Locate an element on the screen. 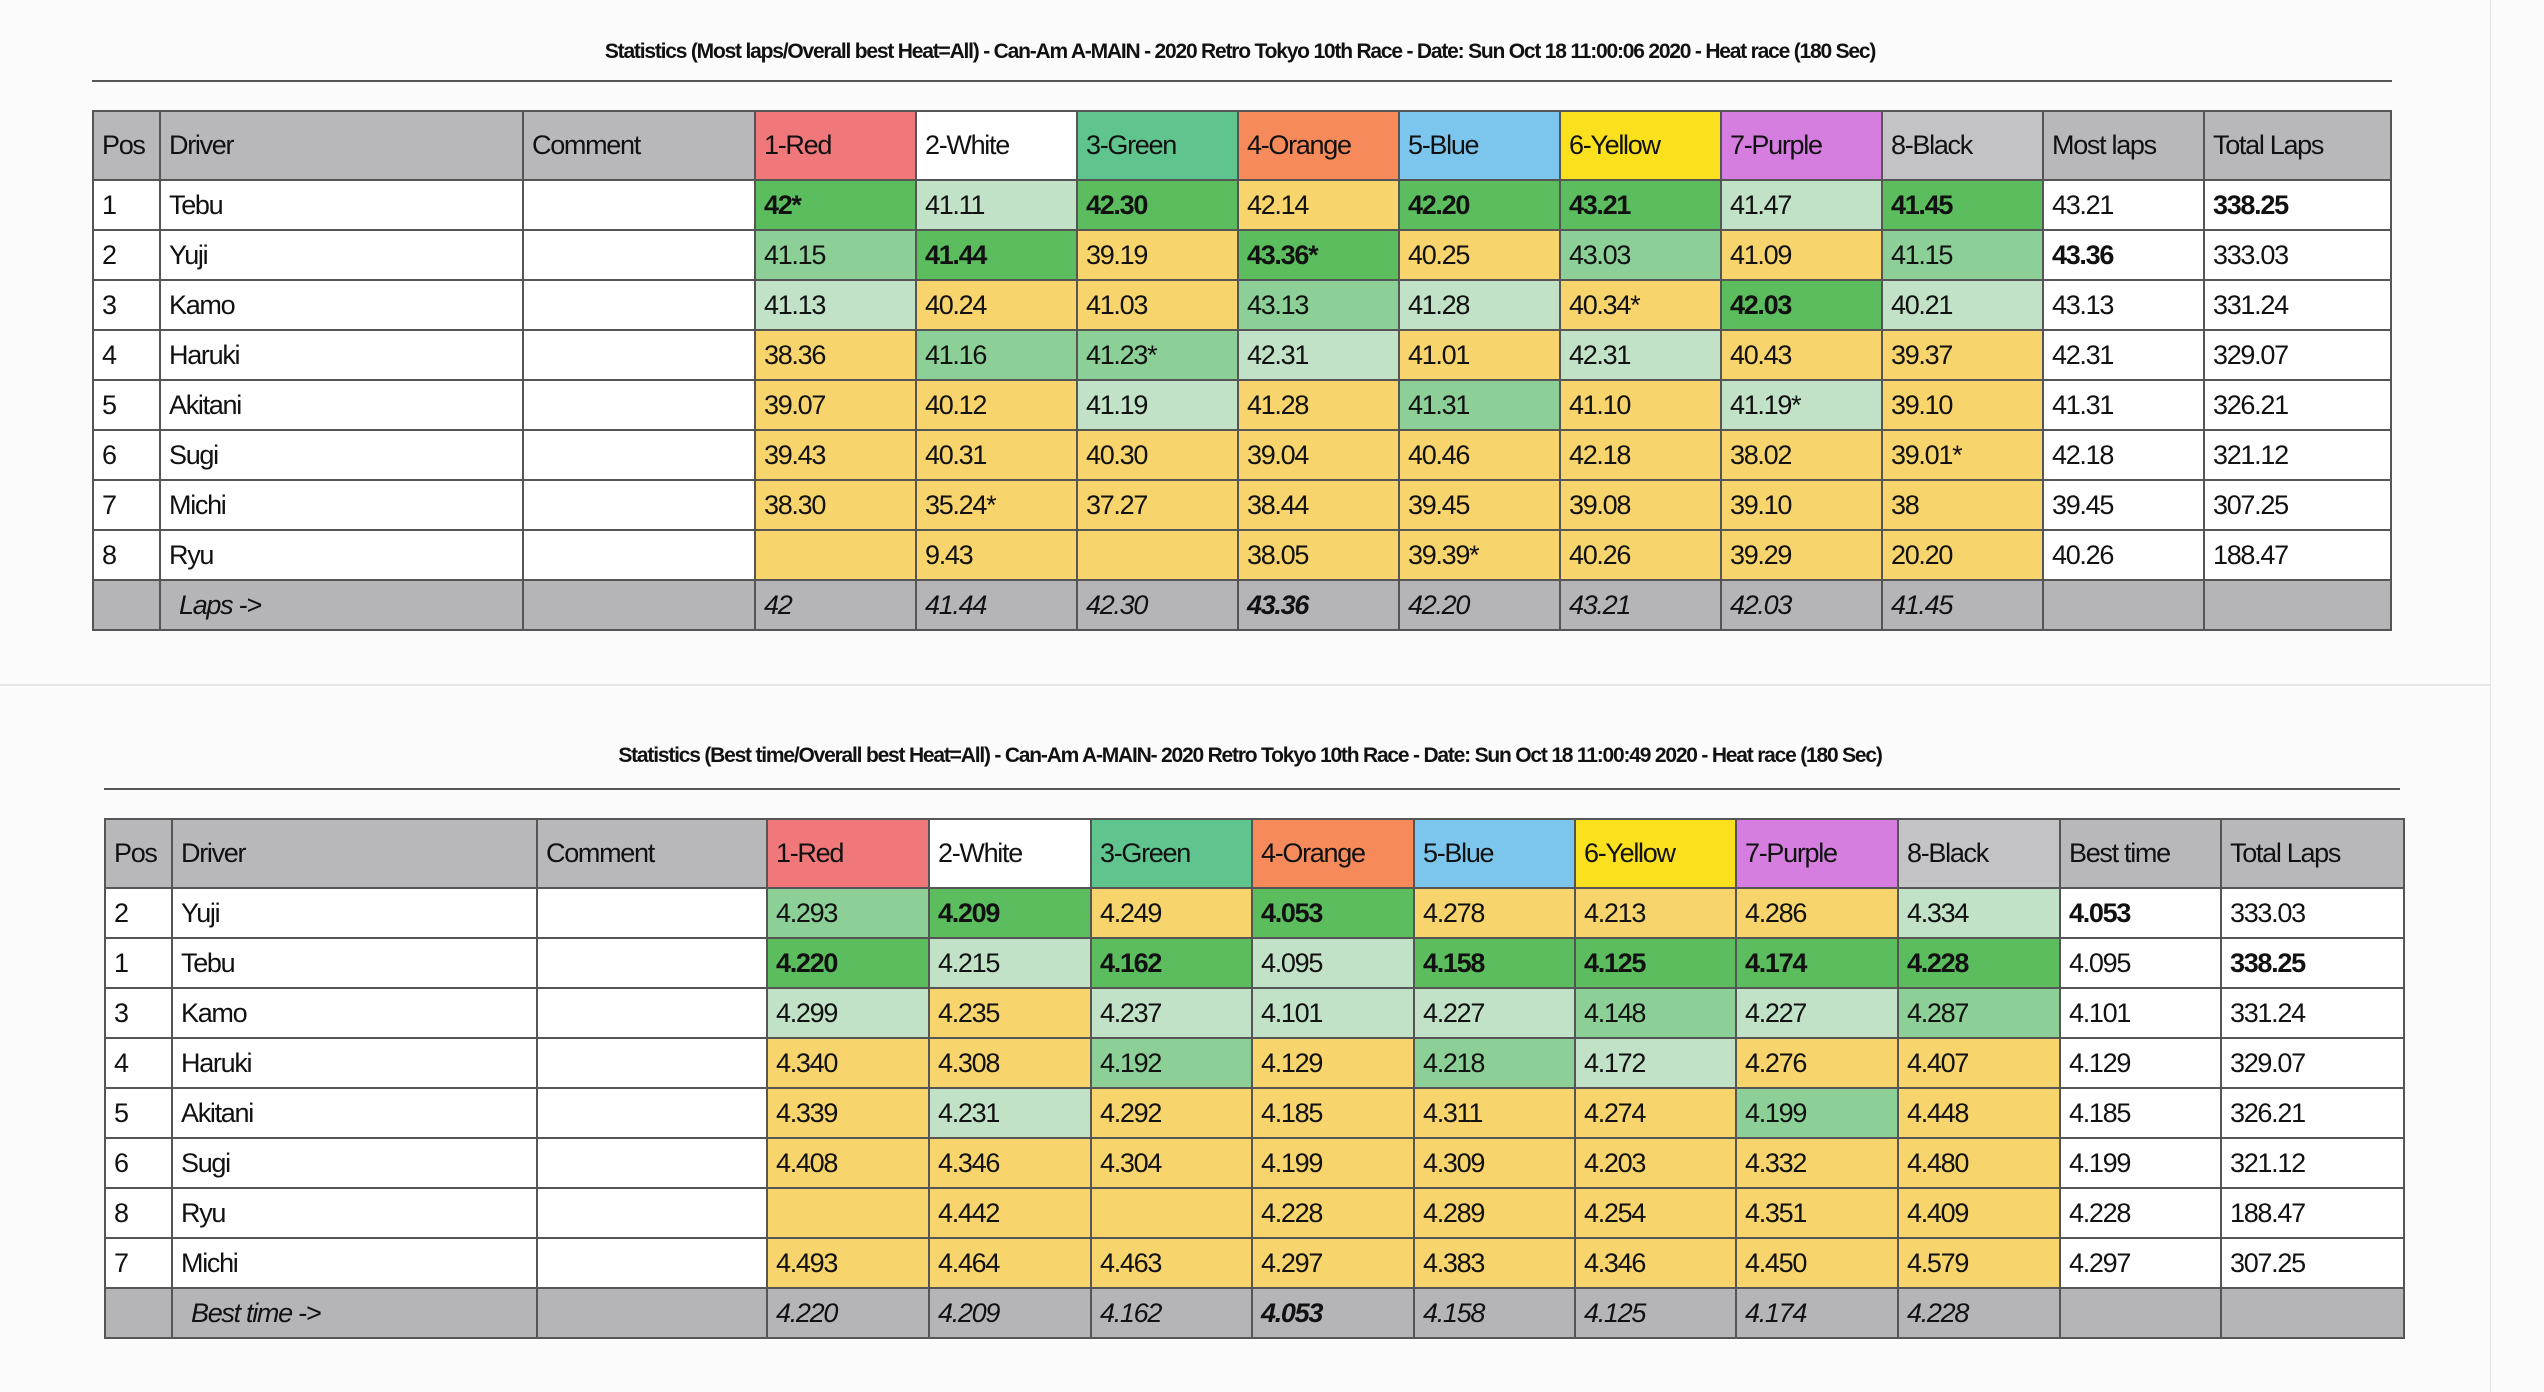  heat-cell: 4.304 is located at coordinates (1171, 1163).